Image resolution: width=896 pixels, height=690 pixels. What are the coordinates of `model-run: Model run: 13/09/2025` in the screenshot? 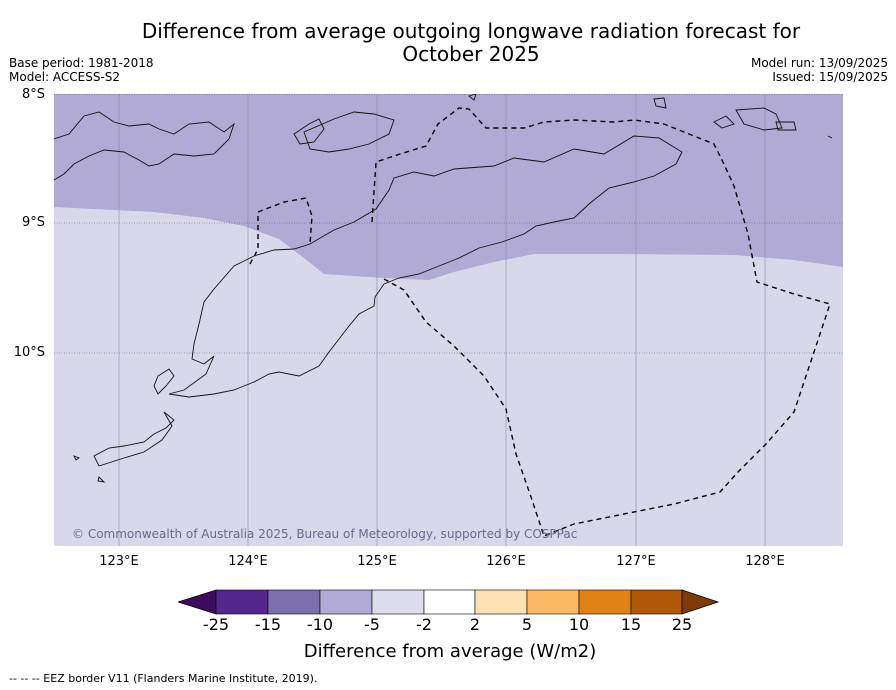 It's located at (819, 63).